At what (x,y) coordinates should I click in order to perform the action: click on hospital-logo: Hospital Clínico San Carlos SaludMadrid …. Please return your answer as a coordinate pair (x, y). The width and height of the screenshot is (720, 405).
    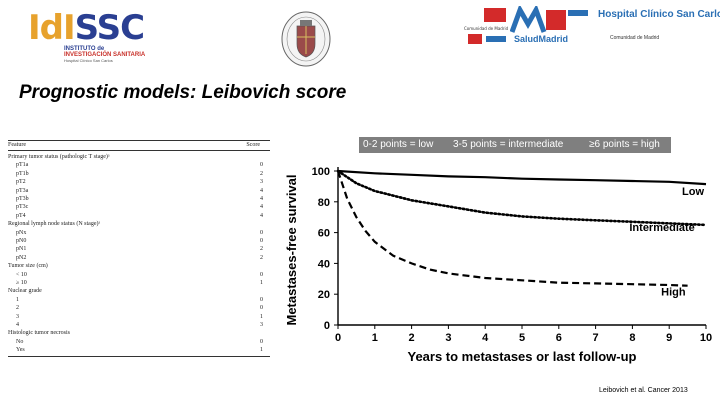
    Looking at the image, I should click on (615, 26).